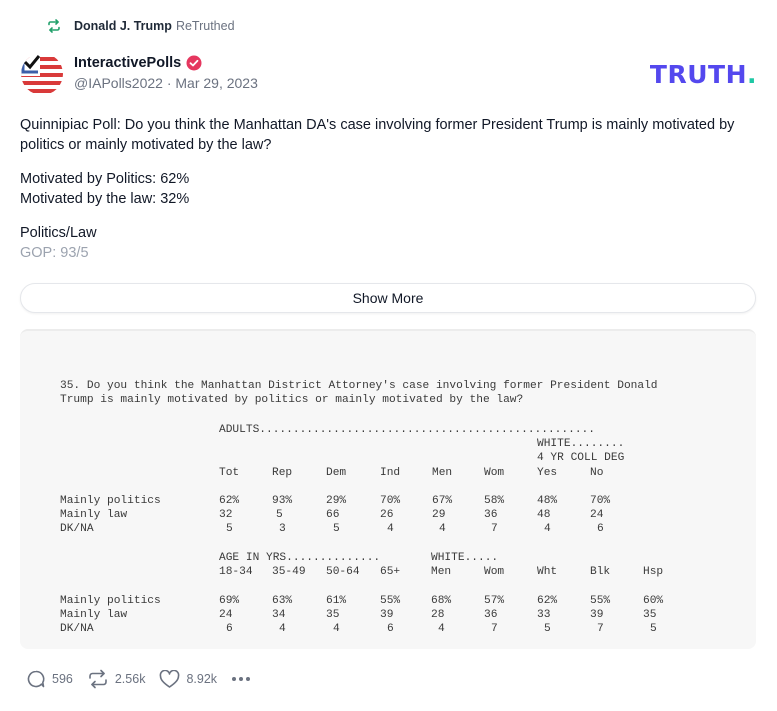 Image resolution: width=777 pixels, height=711 pixels. I want to click on reply-button: 596, so click(49, 679).